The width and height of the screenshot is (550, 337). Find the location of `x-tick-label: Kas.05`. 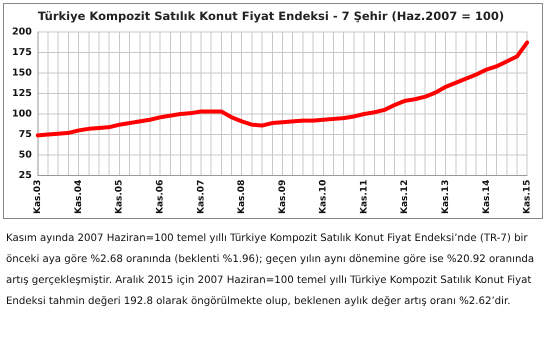

x-tick-label: Kas.05 is located at coordinates (119, 197).